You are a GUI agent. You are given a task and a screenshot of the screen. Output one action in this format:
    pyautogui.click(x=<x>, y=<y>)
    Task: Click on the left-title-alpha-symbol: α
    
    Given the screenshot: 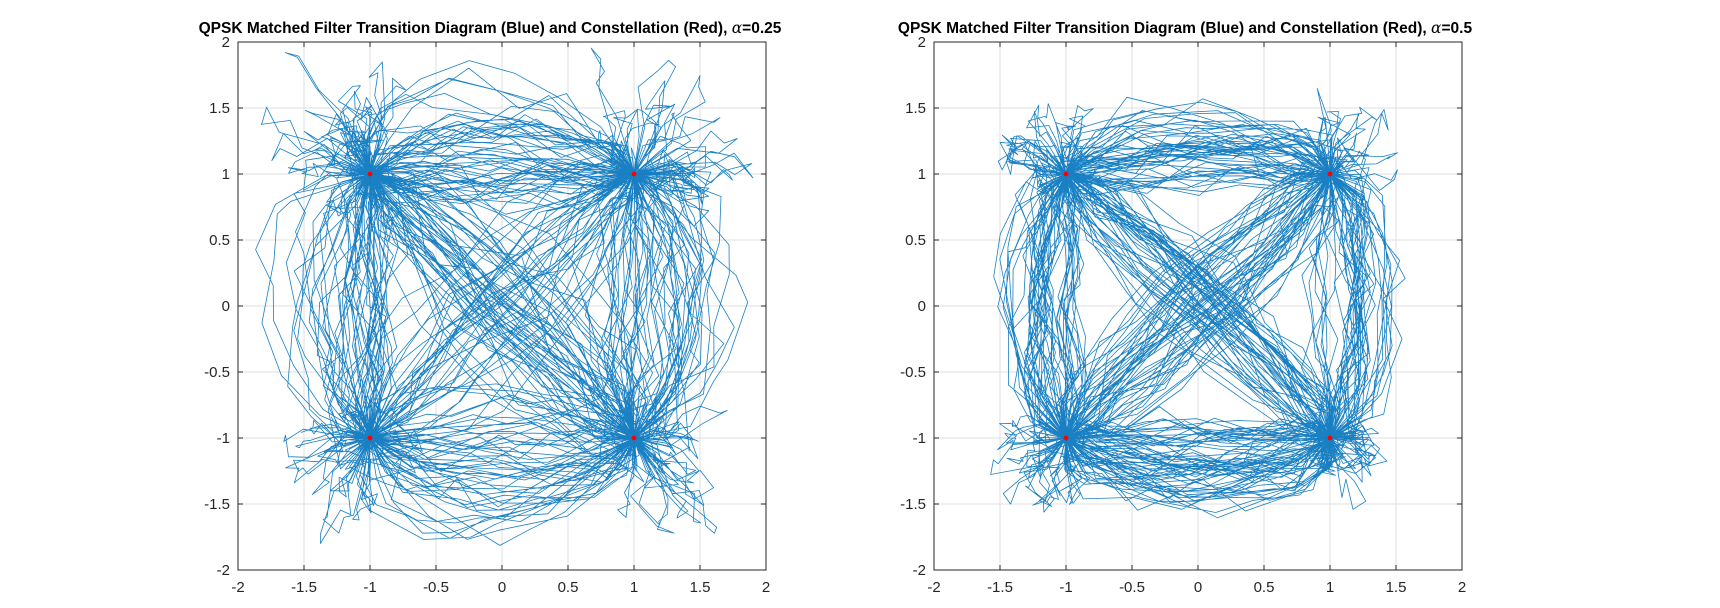 What is the action you would take?
    pyautogui.click(x=737, y=28)
    